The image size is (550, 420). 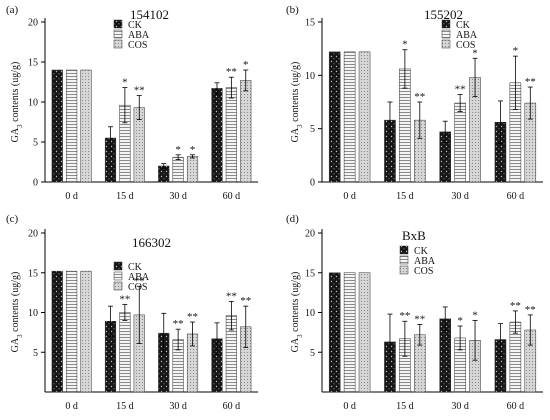 What do you see at coordinates (151, 242) in the screenshot?
I see `panel-title: 166302` at bounding box center [151, 242].